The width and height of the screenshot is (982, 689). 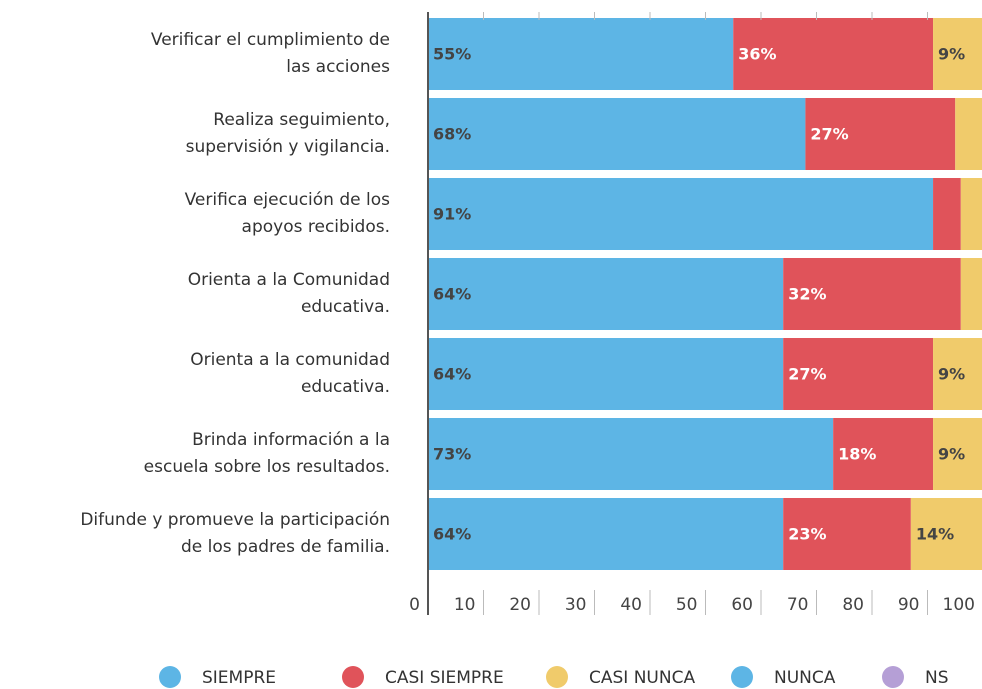 What do you see at coordinates (452, 214) in the screenshot?
I see `data-label: 91%` at bounding box center [452, 214].